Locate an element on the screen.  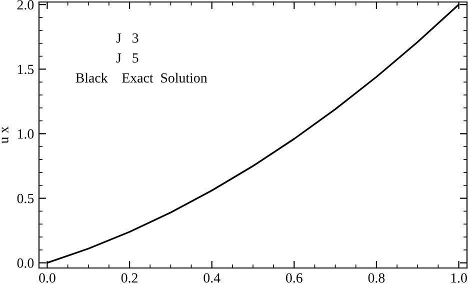
x-tick-label: 0.8 is located at coordinates (376, 278).